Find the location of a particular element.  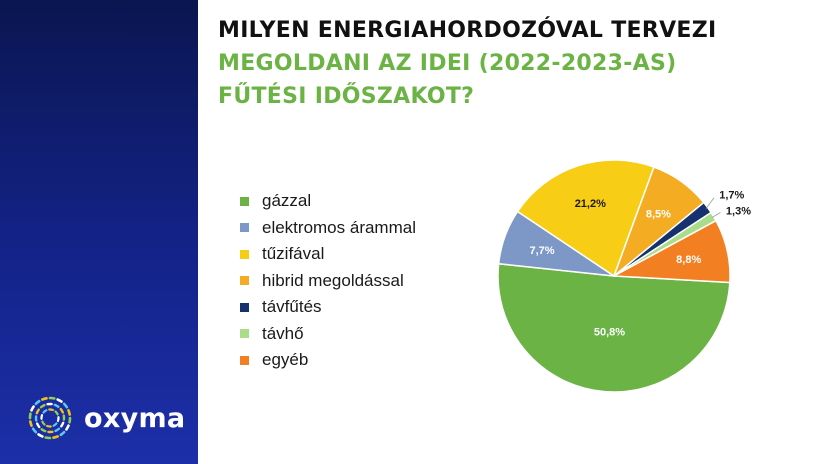

pie-data-label: 21,2% is located at coordinates (590, 204).